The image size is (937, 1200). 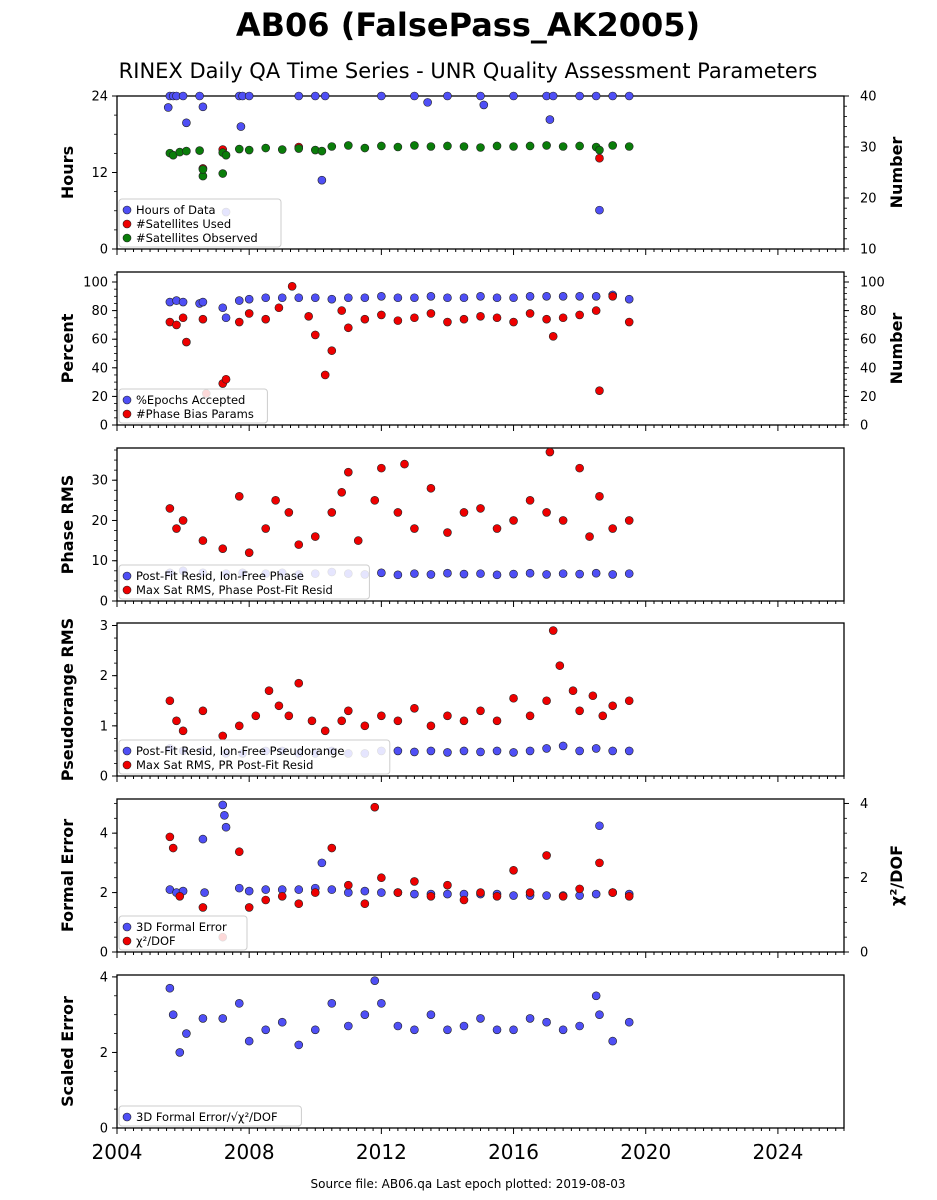 I want to click on y-axis-label: Phase RMS, so click(x=67, y=525).